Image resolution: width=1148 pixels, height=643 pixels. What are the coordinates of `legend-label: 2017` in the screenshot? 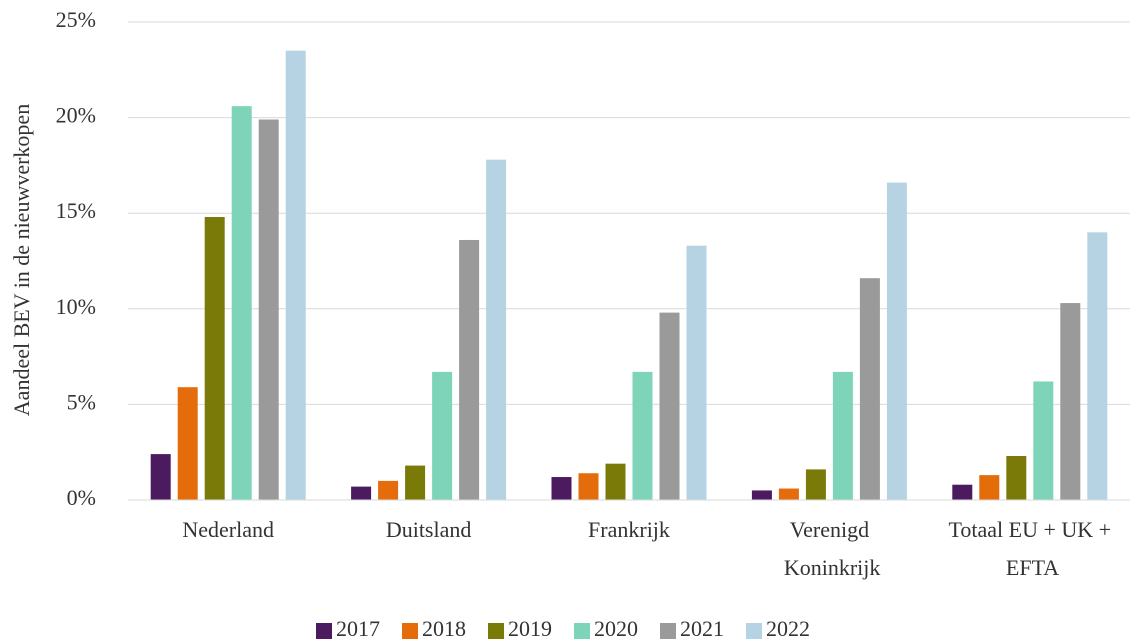 It's located at (358, 628).